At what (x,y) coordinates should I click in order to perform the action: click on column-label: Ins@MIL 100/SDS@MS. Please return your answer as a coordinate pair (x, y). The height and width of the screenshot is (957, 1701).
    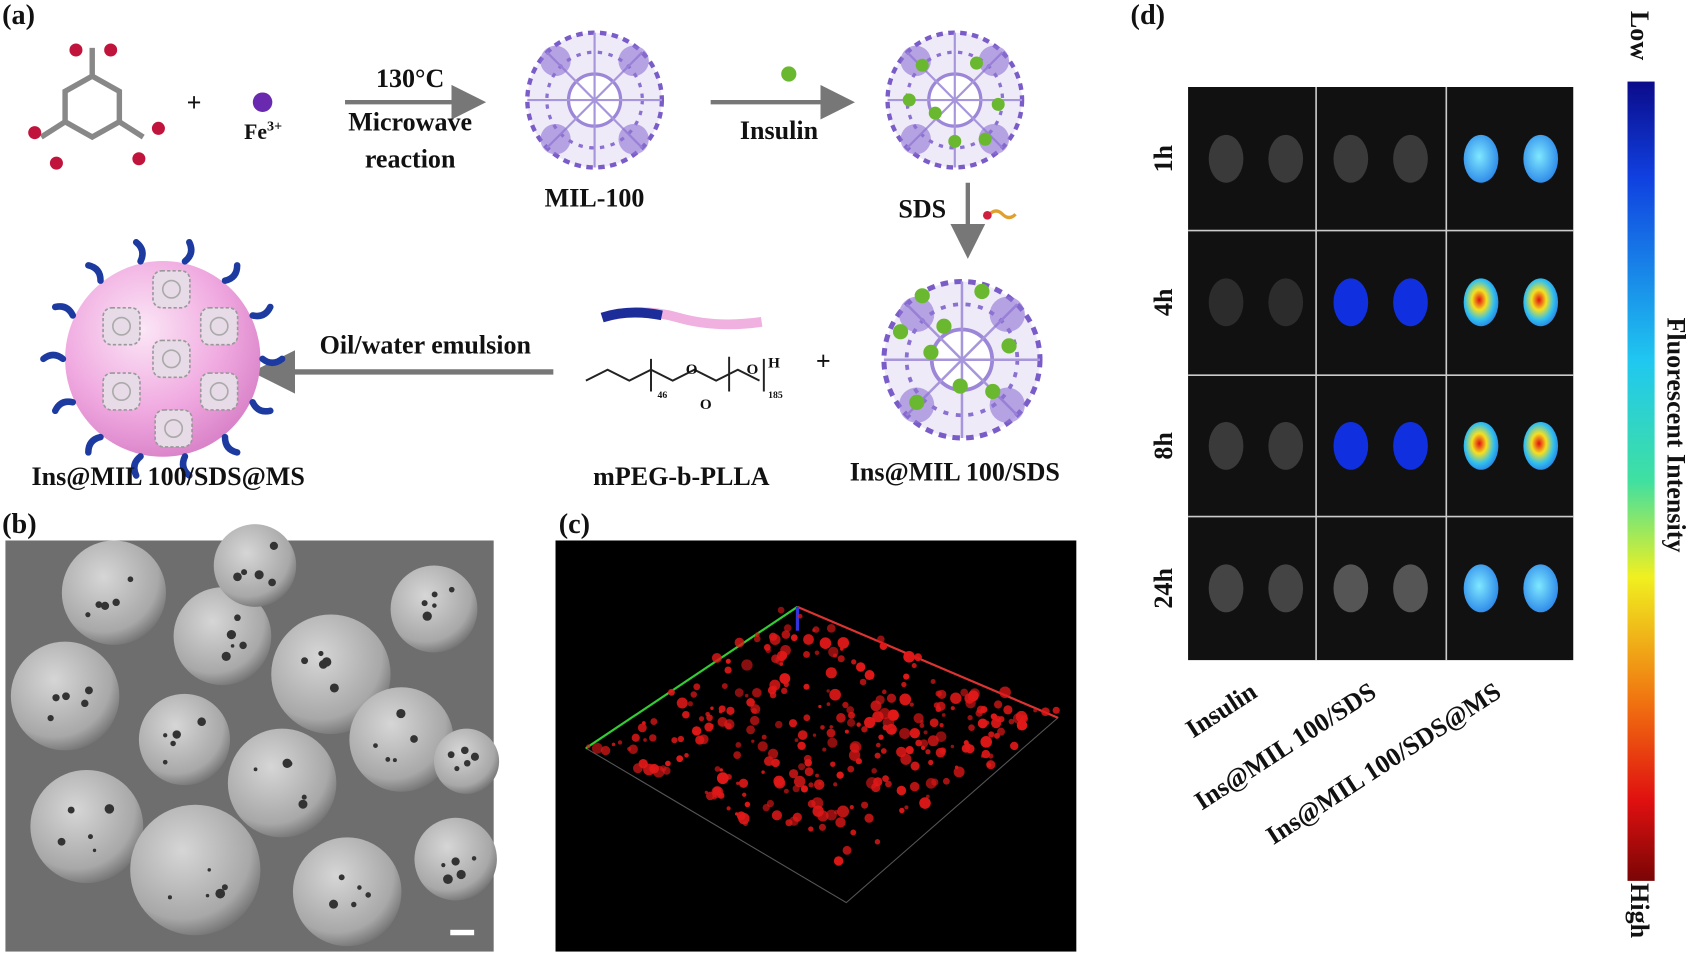
    Looking at the image, I should click on (1383, 764).